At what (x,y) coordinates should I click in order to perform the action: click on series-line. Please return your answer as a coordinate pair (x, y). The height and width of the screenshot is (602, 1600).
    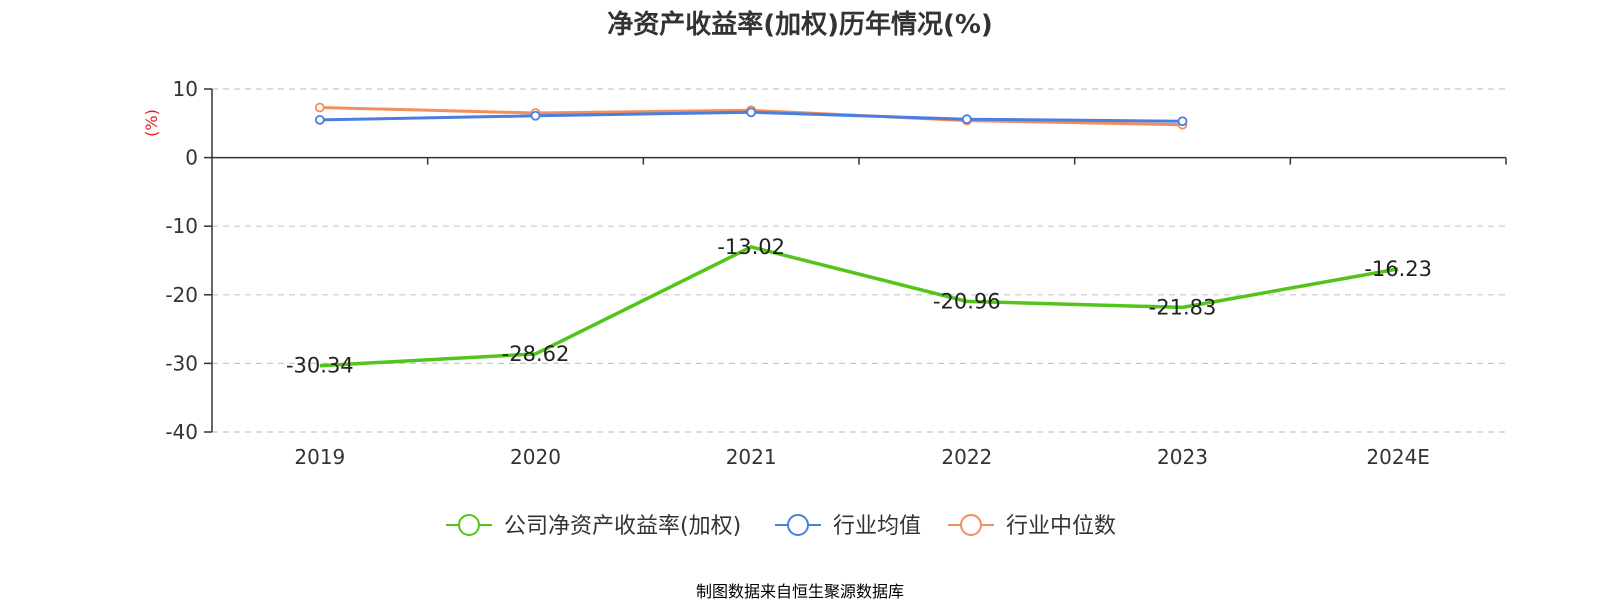
    Looking at the image, I should click on (859, 306).